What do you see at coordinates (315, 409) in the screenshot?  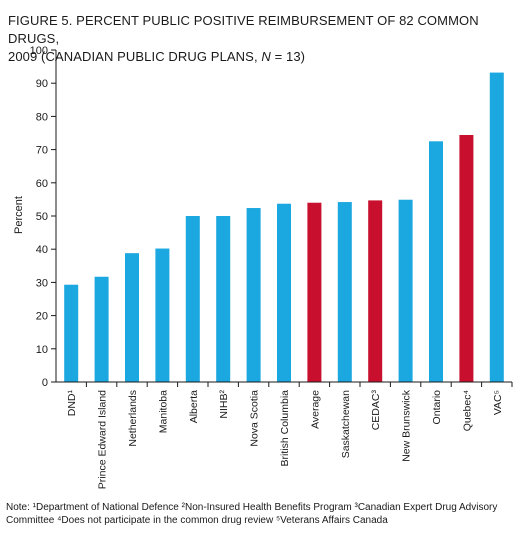 I see `x-tick-label: Average` at bounding box center [315, 409].